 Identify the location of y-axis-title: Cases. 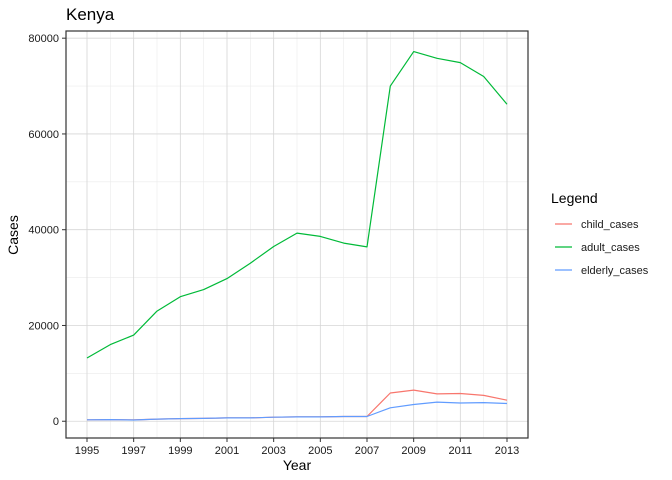
(13, 235).